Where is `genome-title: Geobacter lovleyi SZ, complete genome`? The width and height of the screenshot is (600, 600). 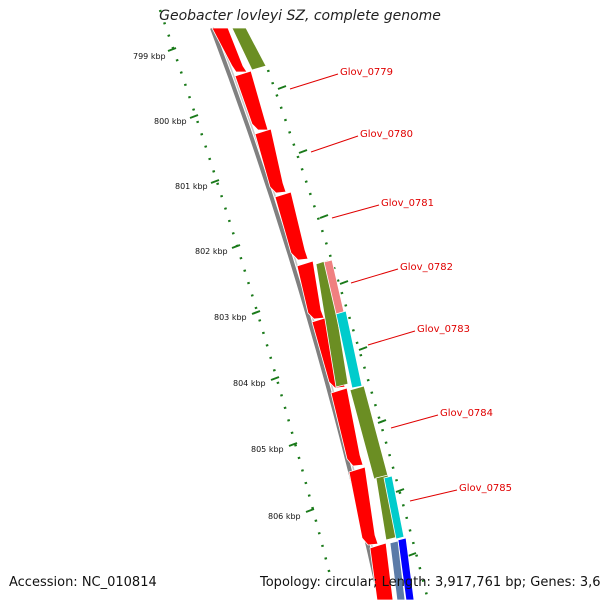
genome-title: Geobacter lovleyi SZ, complete genome is located at coordinates (300, 16).